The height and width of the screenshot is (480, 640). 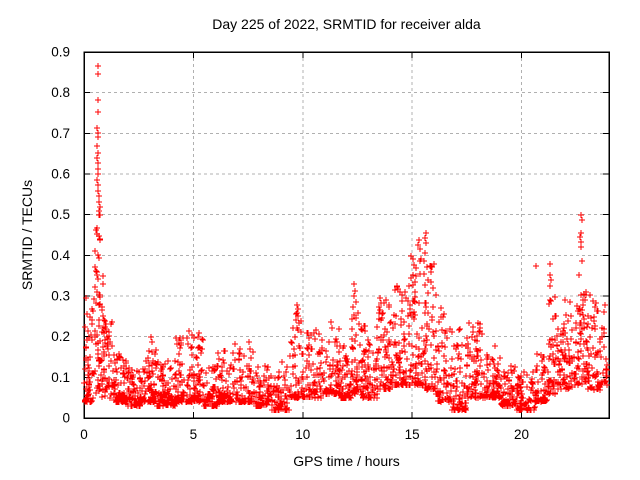 I want to click on x-tick-label: 0, so click(x=84, y=434).